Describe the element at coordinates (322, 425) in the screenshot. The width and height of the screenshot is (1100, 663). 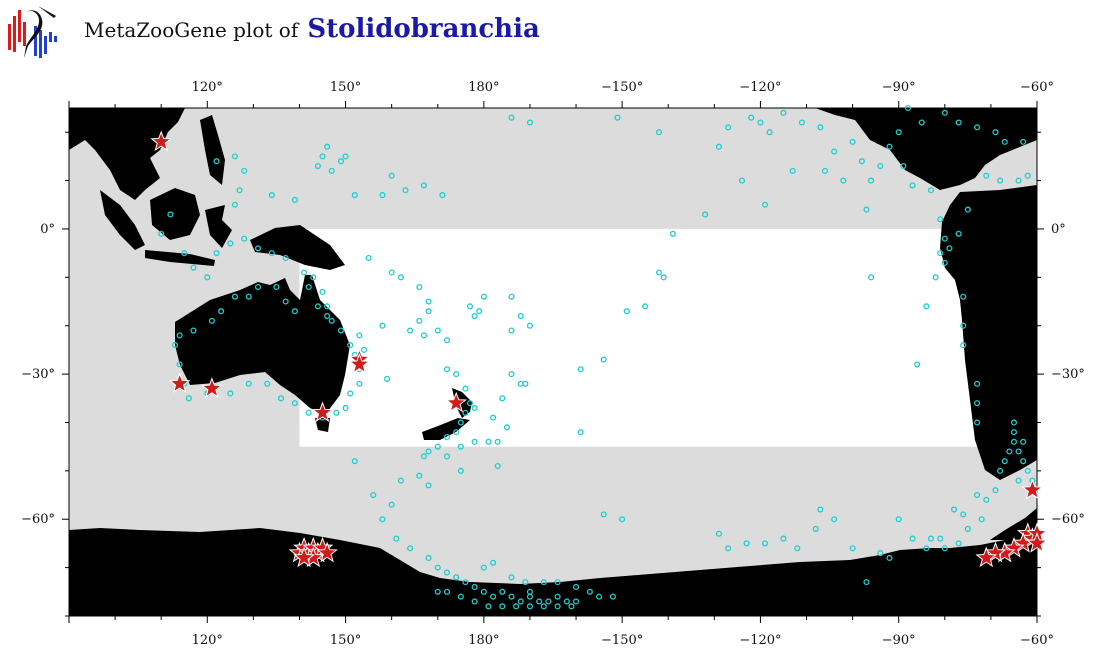
I see `land-tasmania` at that location.